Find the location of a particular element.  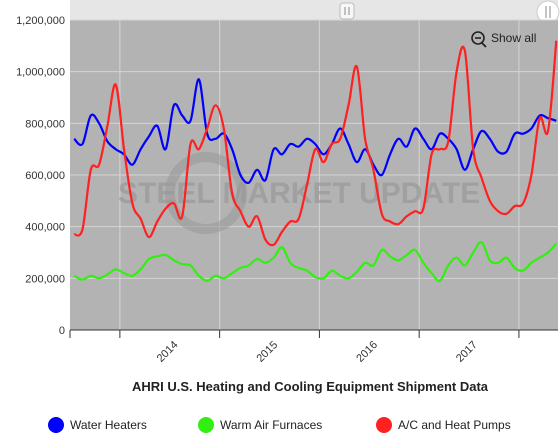

x-tick-label: 2017 is located at coordinates (467, 352).